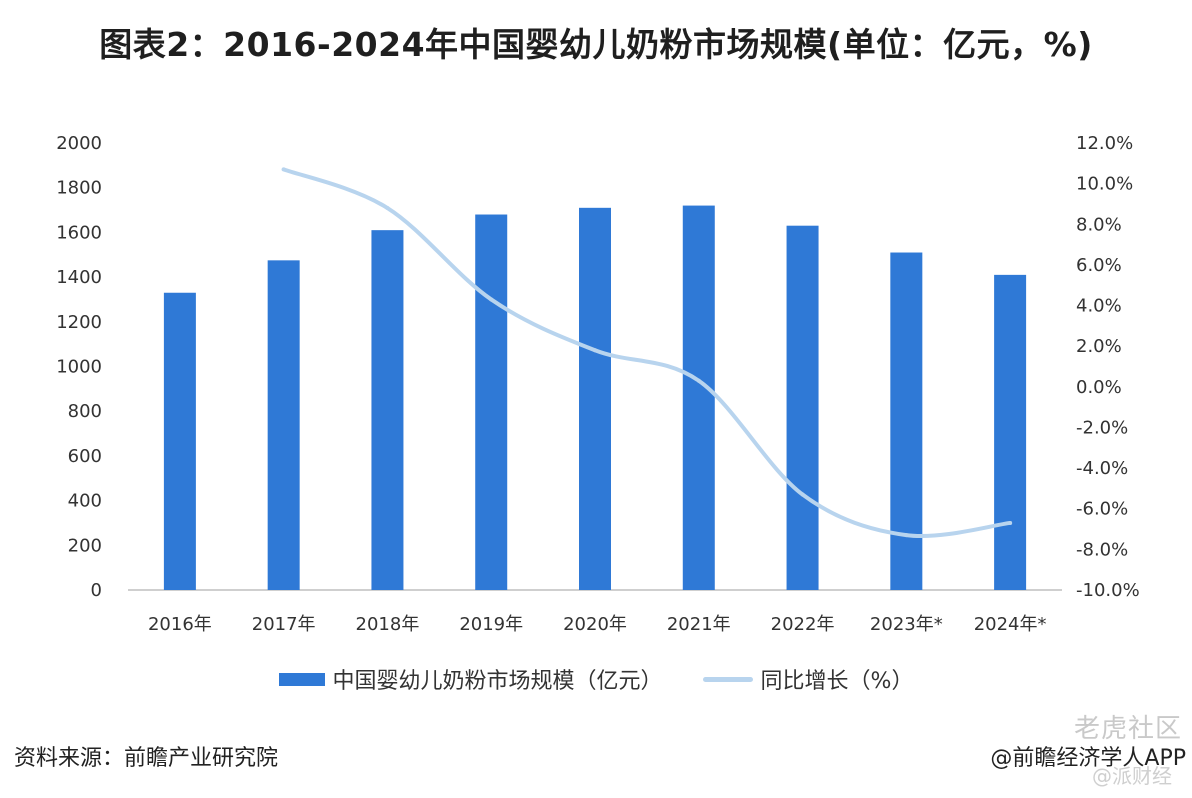 This screenshot has width=1192, height=798. What do you see at coordinates (1102, 468) in the screenshot?
I see `y-right-tick-label: -4.0%` at bounding box center [1102, 468].